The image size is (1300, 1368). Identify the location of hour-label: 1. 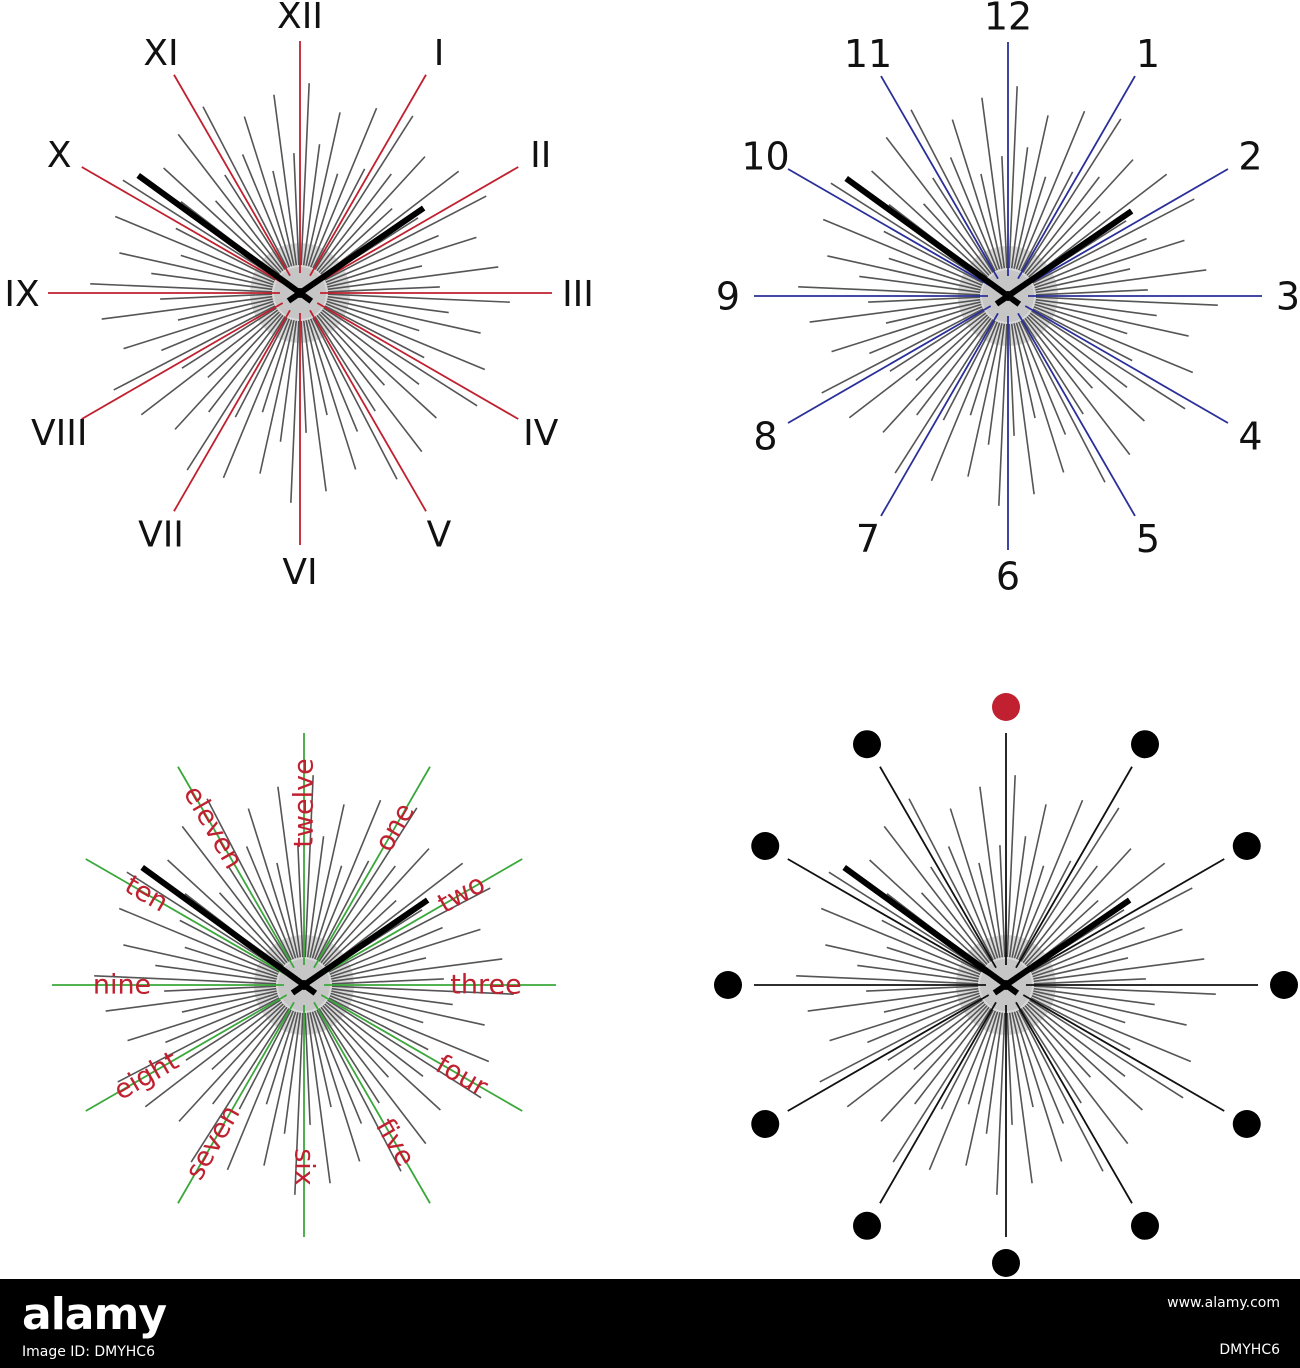
(1148, 54).